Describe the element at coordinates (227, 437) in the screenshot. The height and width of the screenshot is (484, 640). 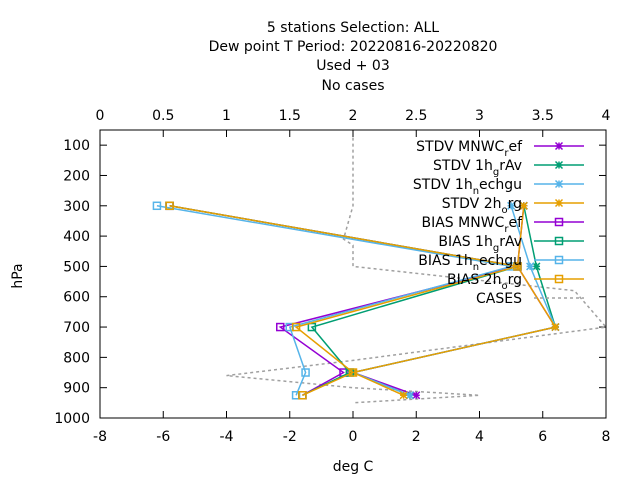
I see `x-bottom-tick-label: -4` at that location.